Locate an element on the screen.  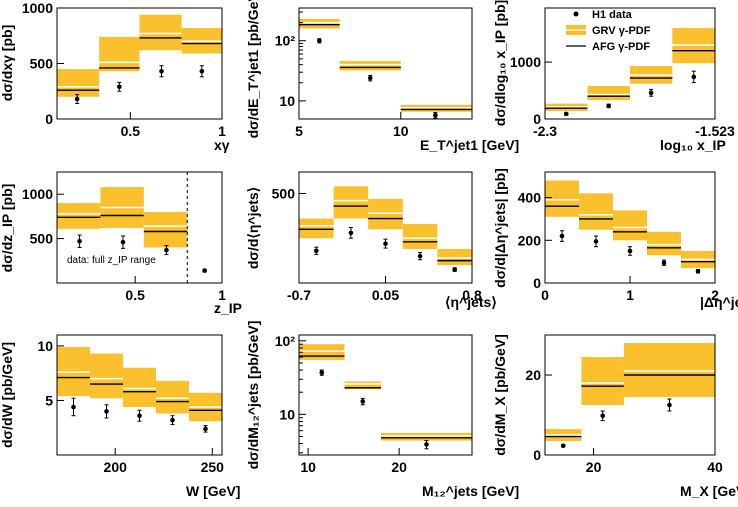
ytick-label-xip-1: 1000 is located at coordinates (525, 62).